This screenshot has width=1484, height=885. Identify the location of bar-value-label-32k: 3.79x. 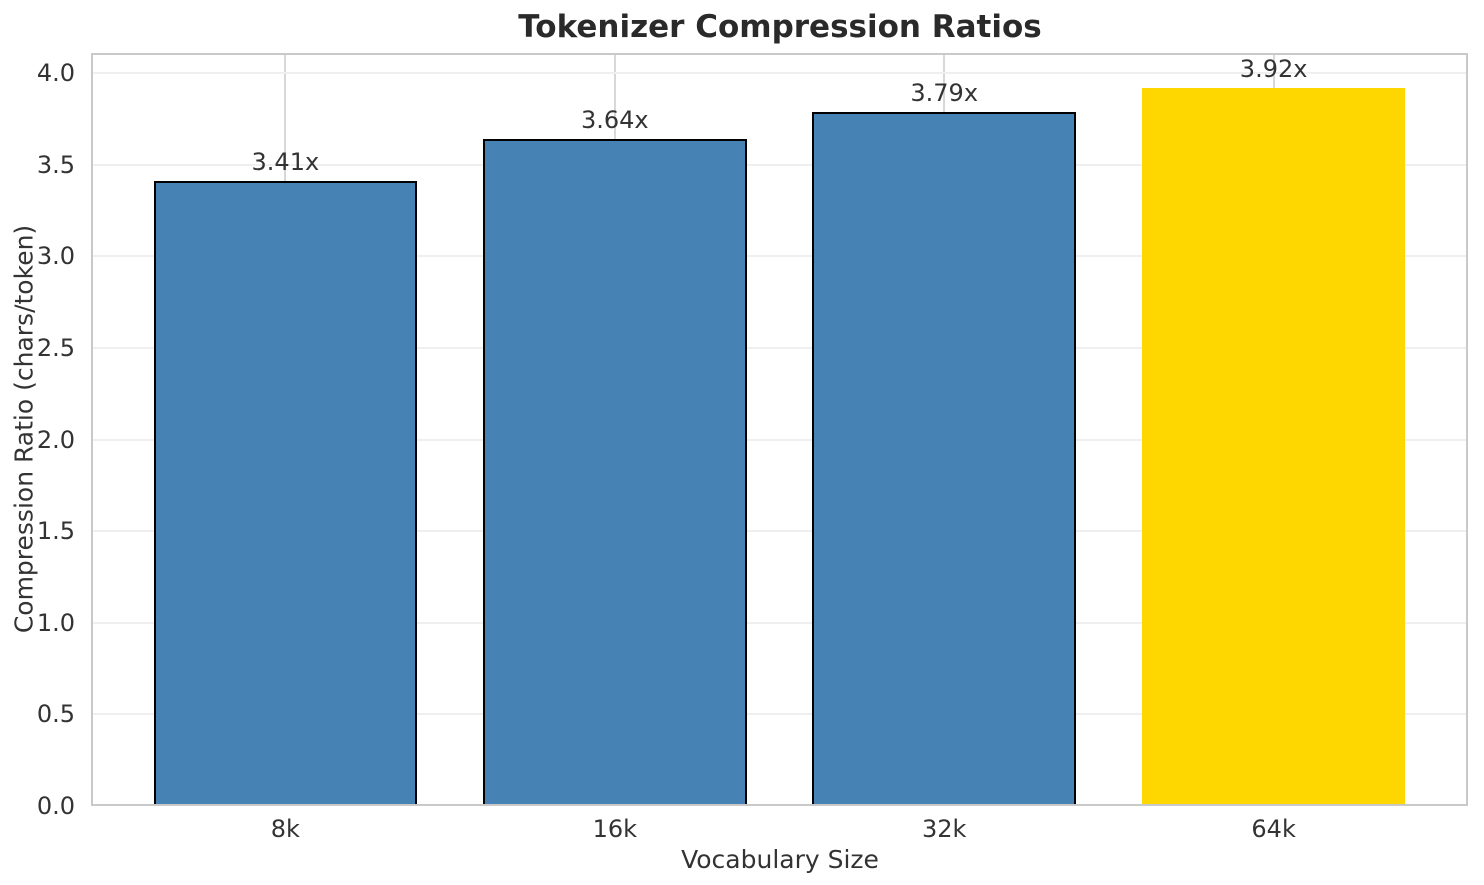
(944, 92).